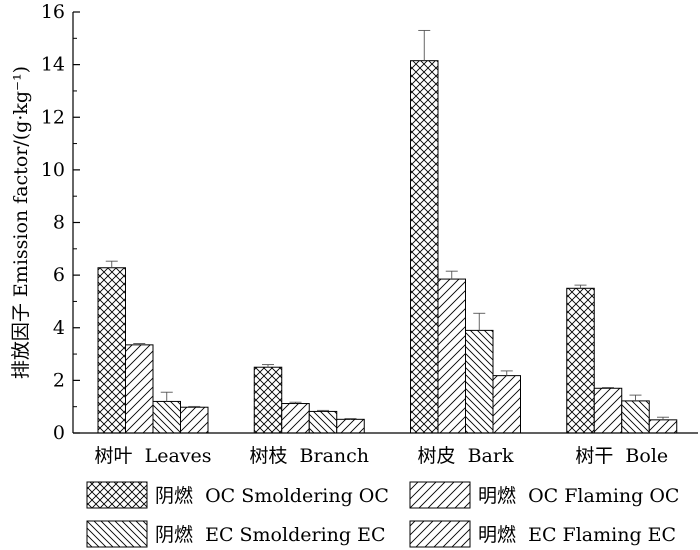  Describe the element at coordinates (270, 535) in the screenshot. I see `legend-label: 阴燃 EC Smoldering EC` at that location.